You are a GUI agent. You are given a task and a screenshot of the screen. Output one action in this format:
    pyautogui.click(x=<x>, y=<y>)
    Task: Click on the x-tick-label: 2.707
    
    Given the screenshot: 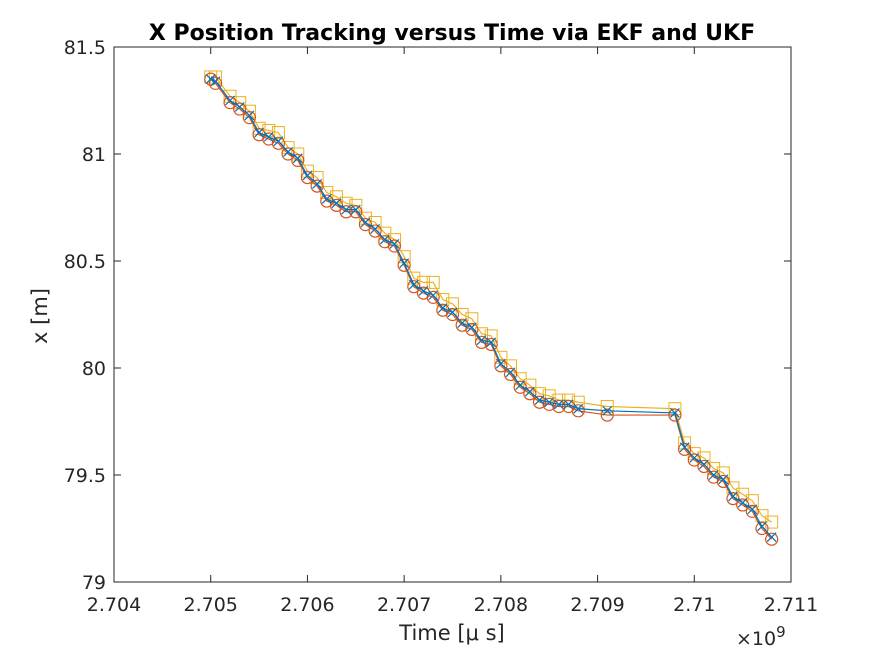 What is the action you would take?
    pyautogui.click(x=404, y=605)
    